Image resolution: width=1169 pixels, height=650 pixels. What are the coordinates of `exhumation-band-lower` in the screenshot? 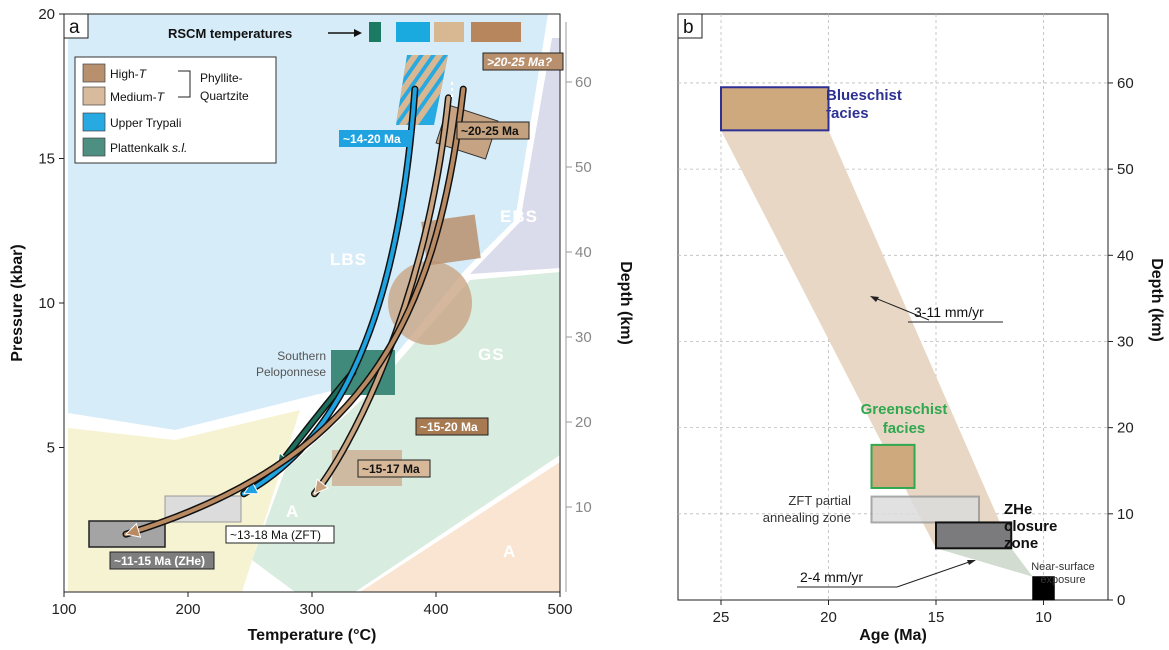 It's located at (984, 562).